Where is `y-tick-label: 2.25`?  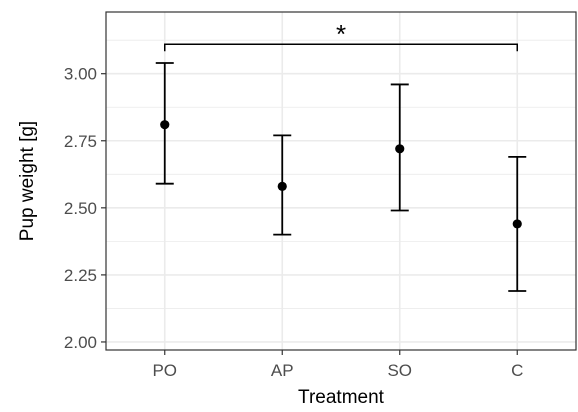 y-tick-label: 2.25 is located at coordinates (80, 275).